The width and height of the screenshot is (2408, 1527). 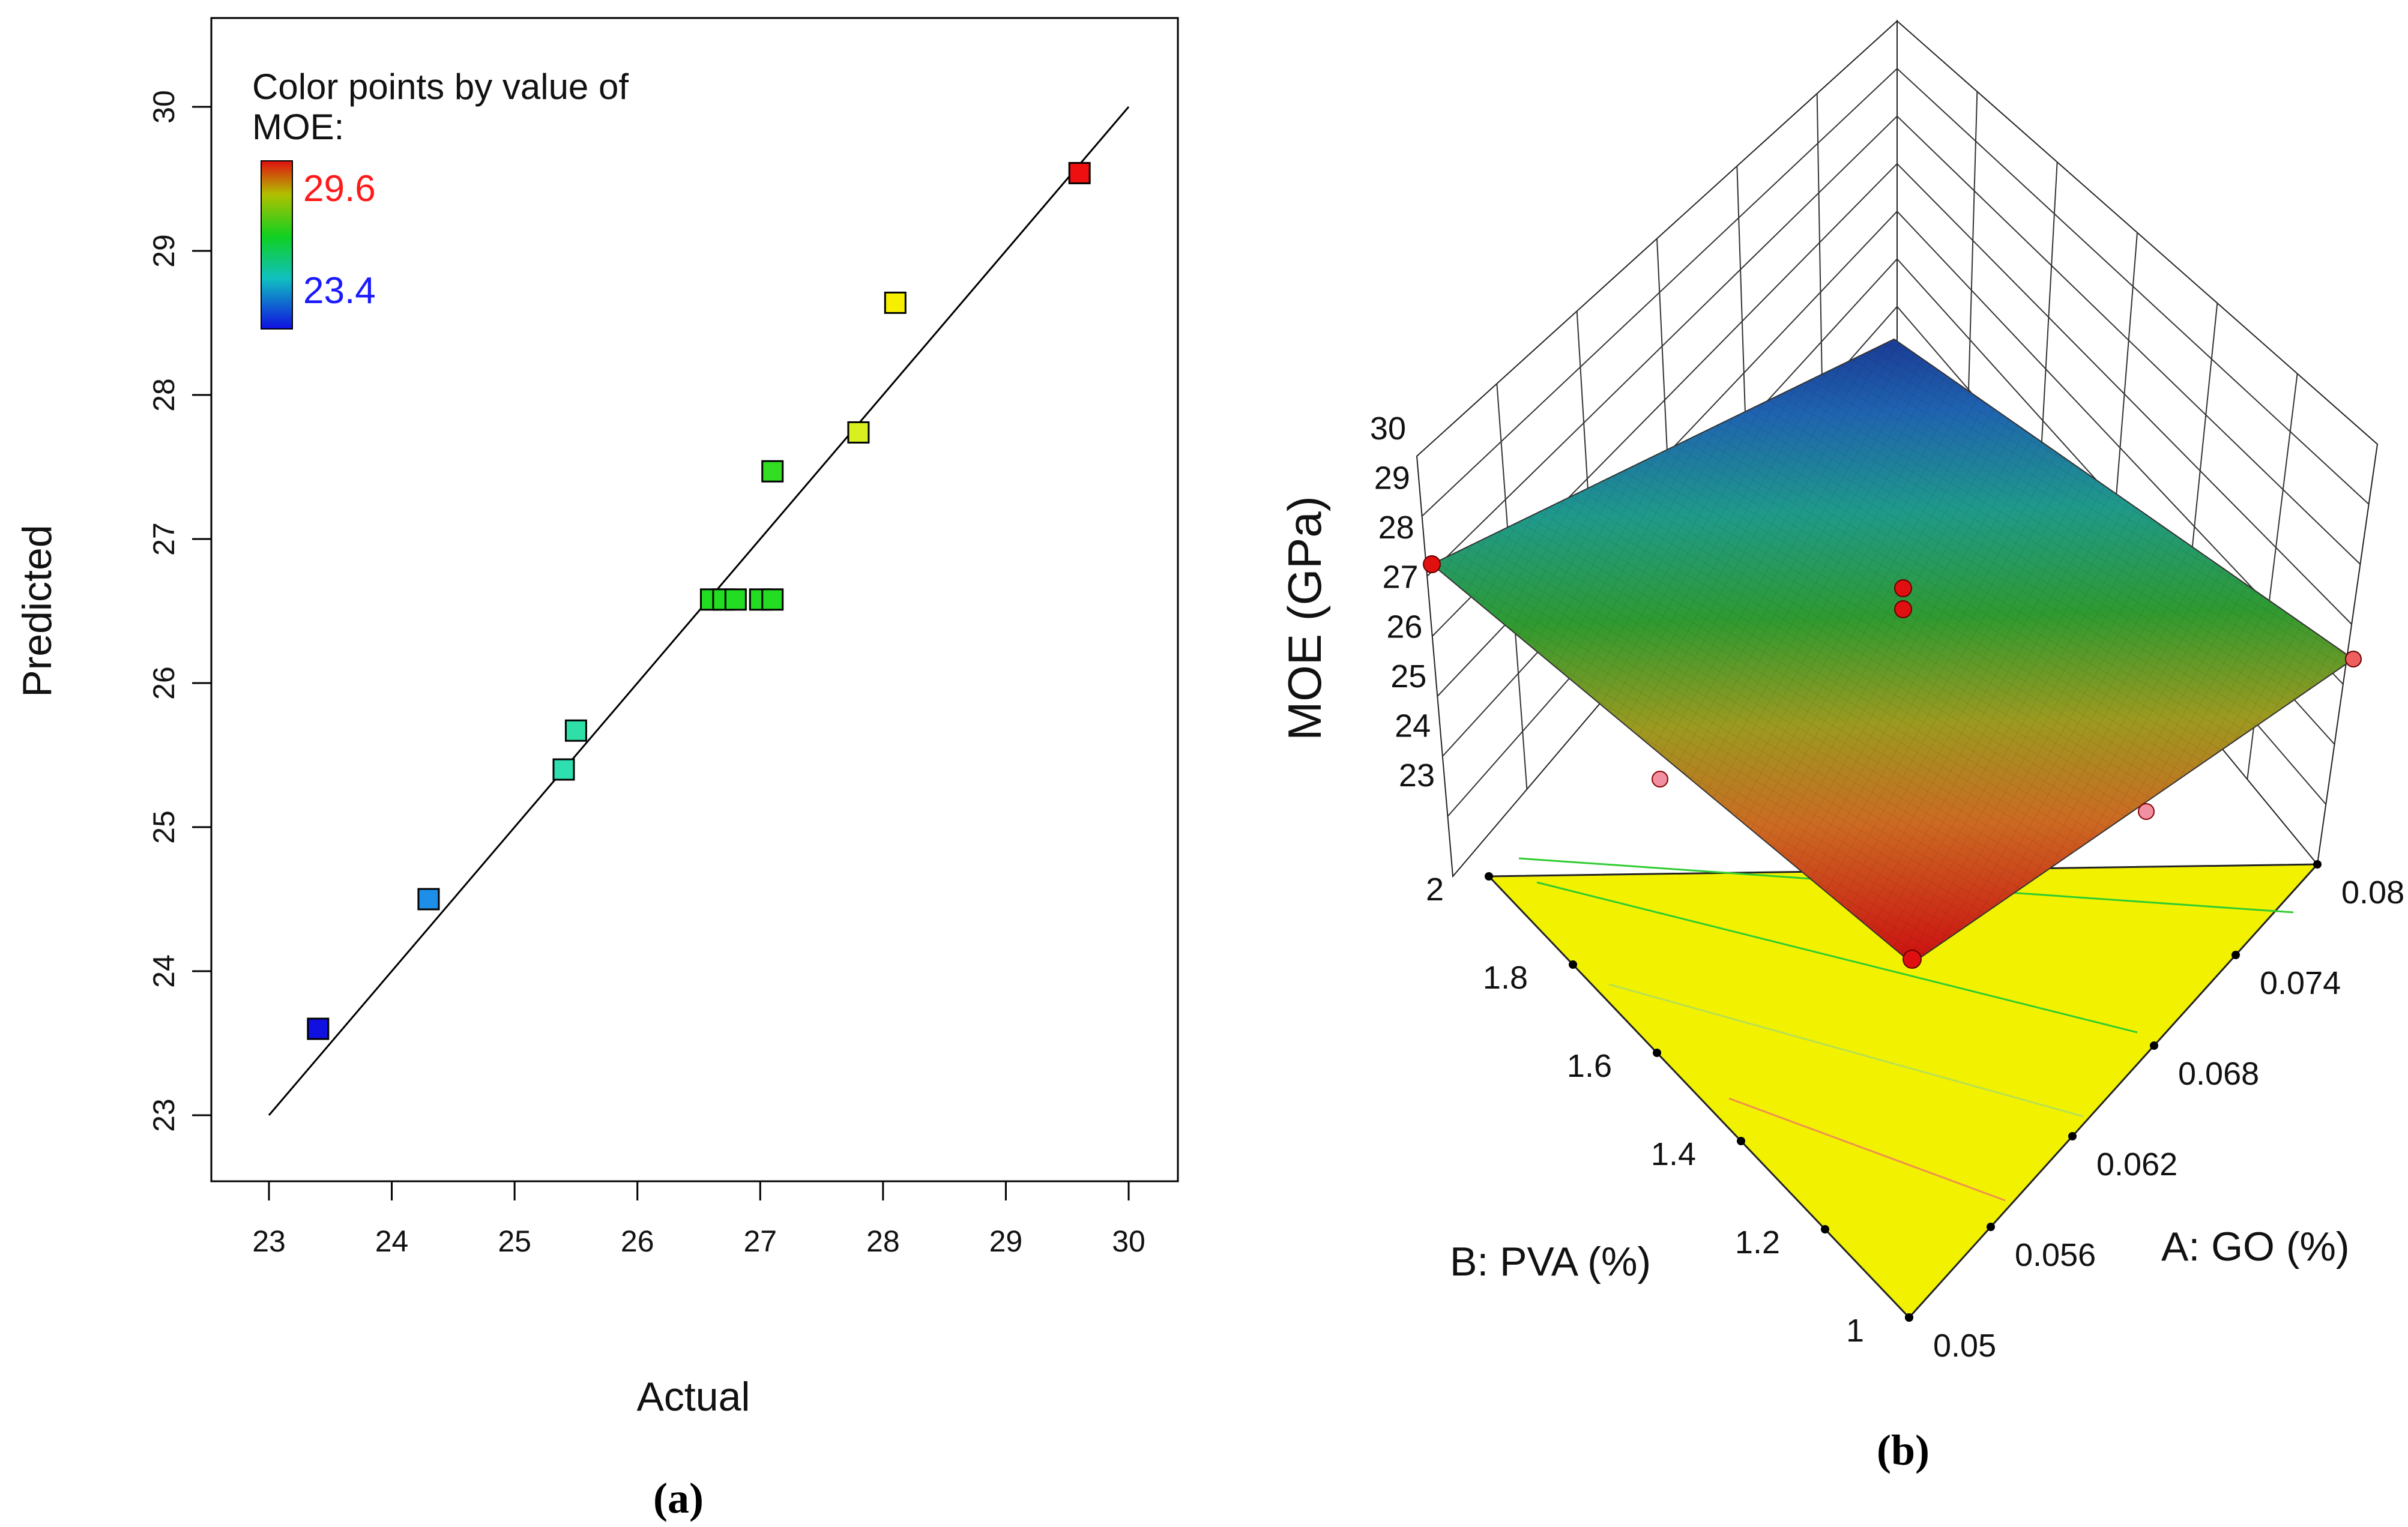 I want to click on x-tick-label: 23, so click(x=269, y=1241).